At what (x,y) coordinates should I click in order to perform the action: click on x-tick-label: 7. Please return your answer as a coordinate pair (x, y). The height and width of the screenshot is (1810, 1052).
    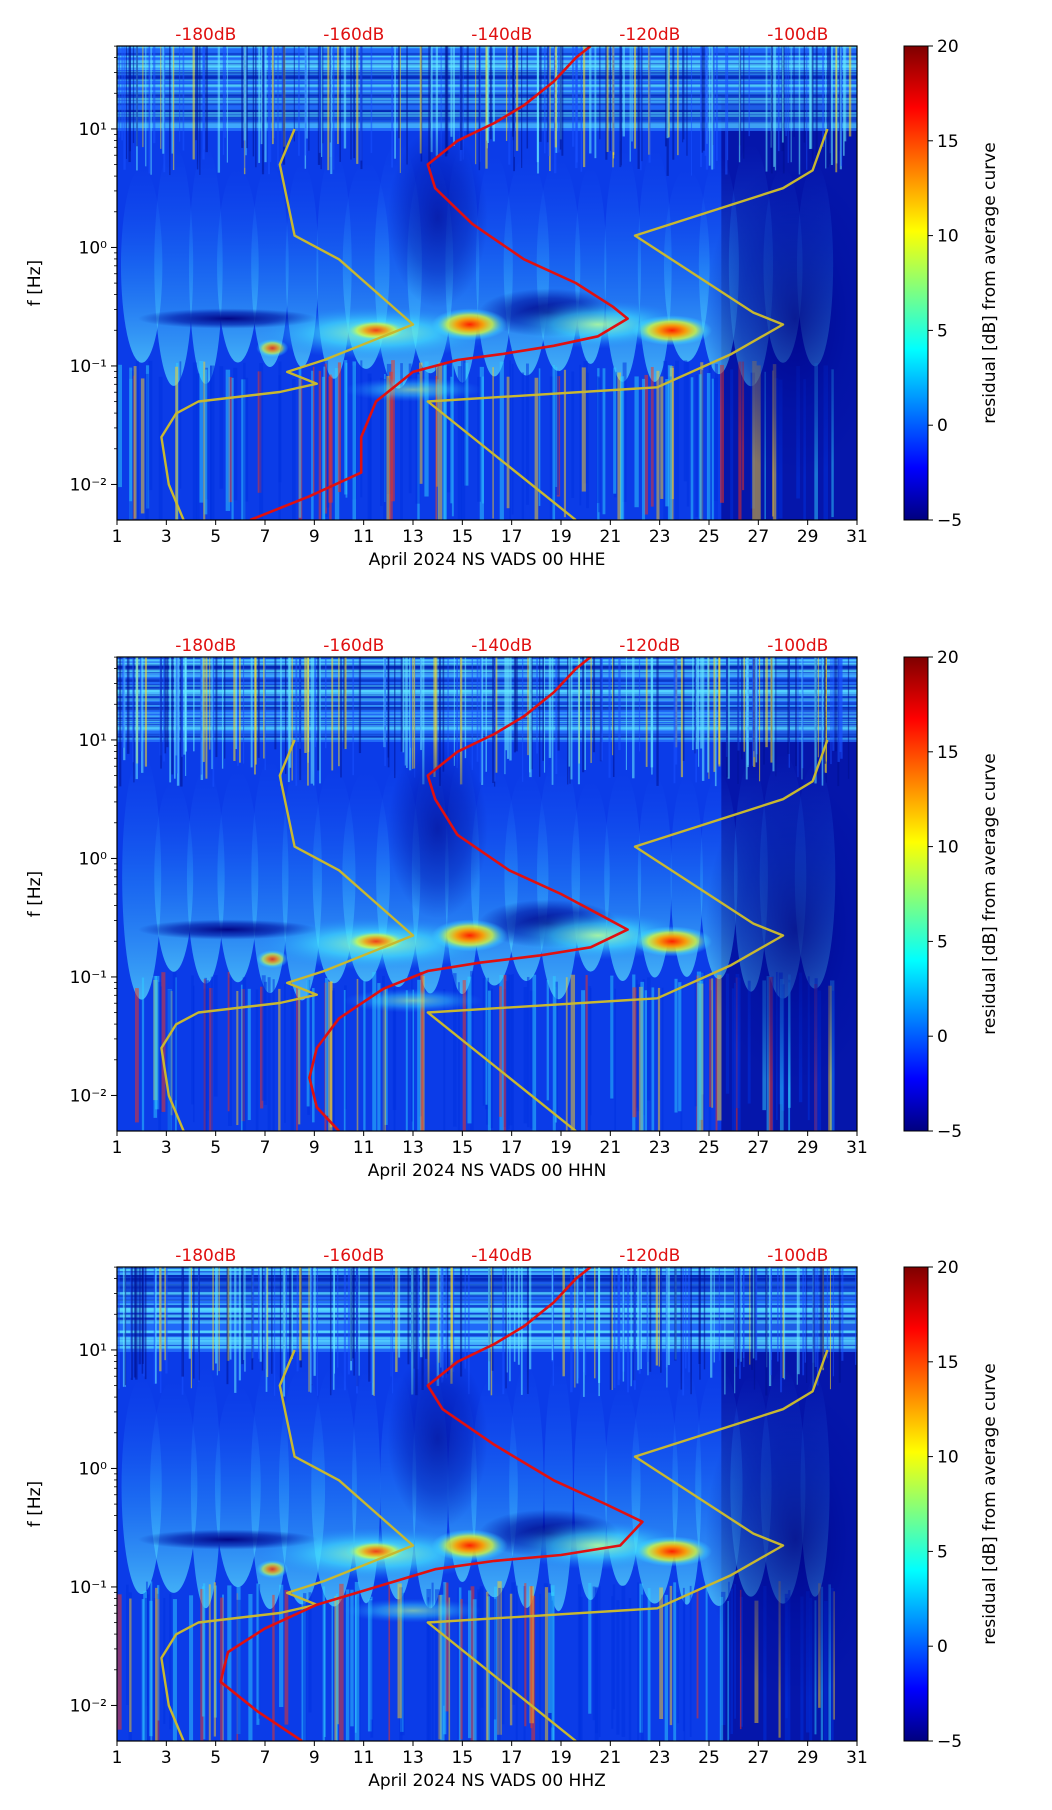
    Looking at the image, I should click on (265, 1148).